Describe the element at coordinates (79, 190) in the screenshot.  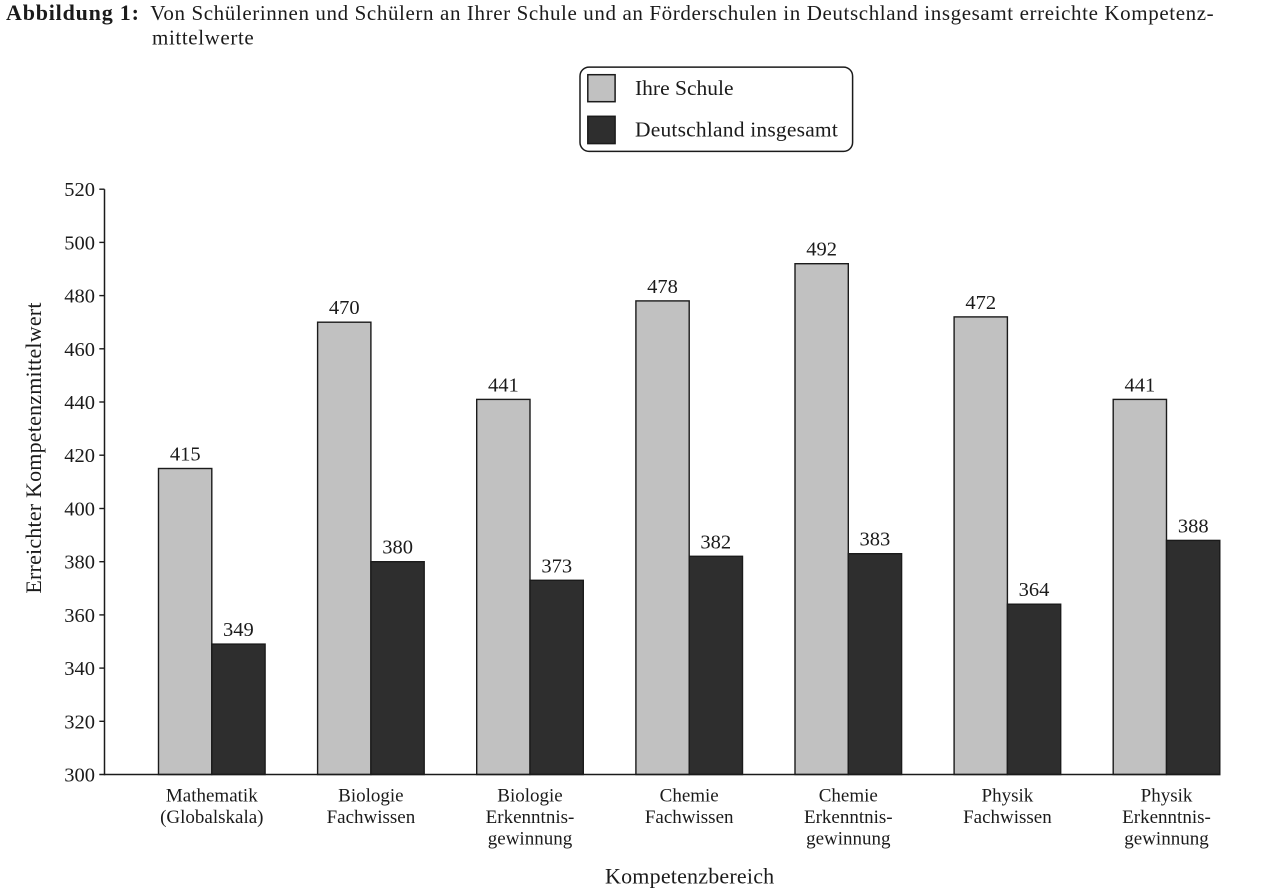
I see `svg-text: 520` at that location.